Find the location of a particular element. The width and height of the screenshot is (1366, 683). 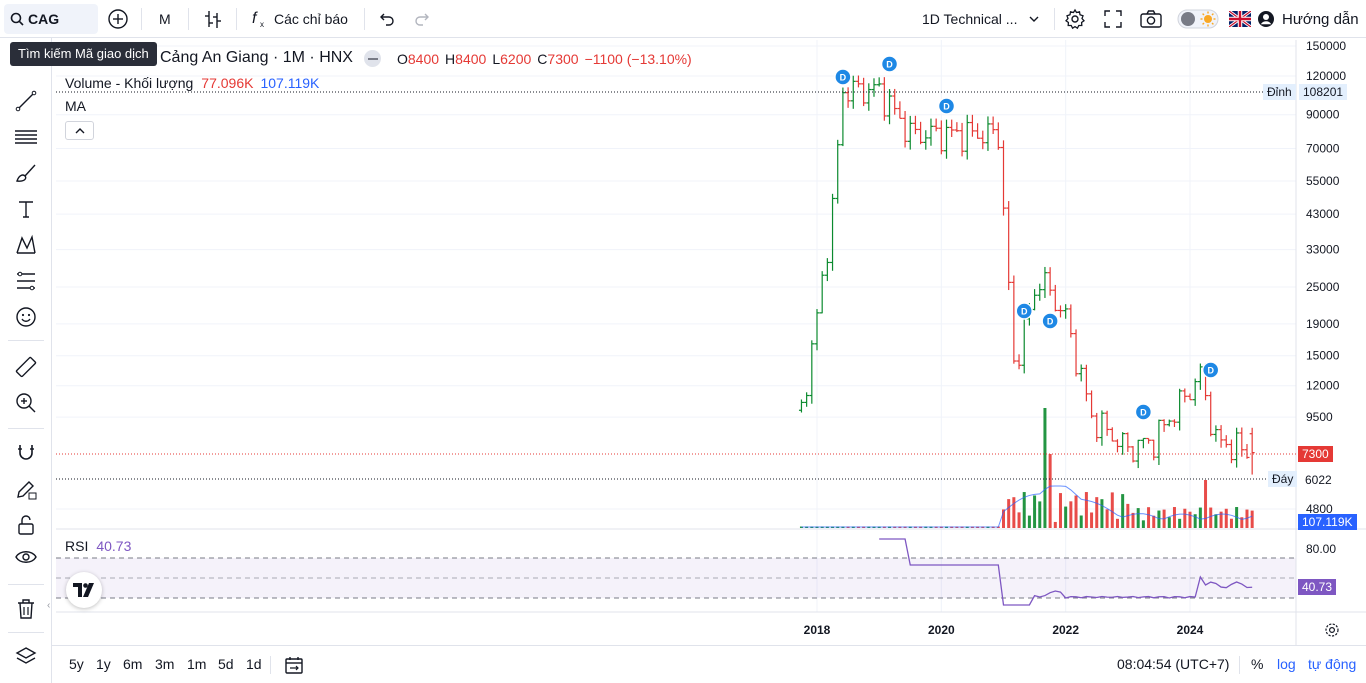

indicators-button: f x Các chỉ báo is located at coordinates (299, 19).